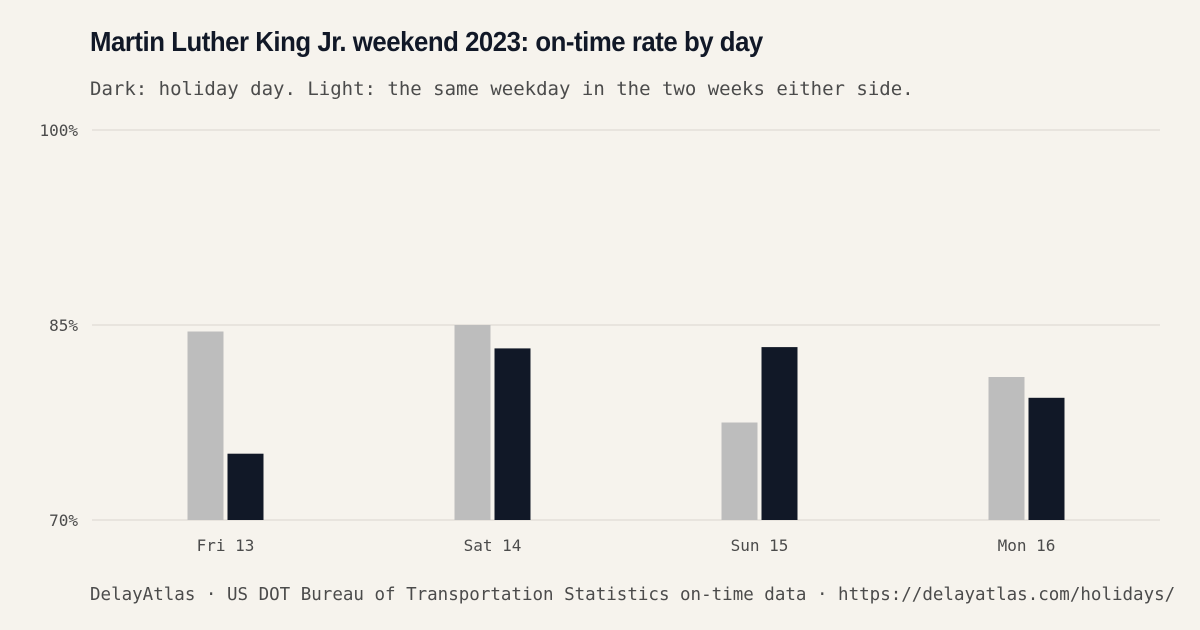  What do you see at coordinates (1027, 545) in the screenshot?
I see `x-tick-label: Mon 16` at bounding box center [1027, 545].